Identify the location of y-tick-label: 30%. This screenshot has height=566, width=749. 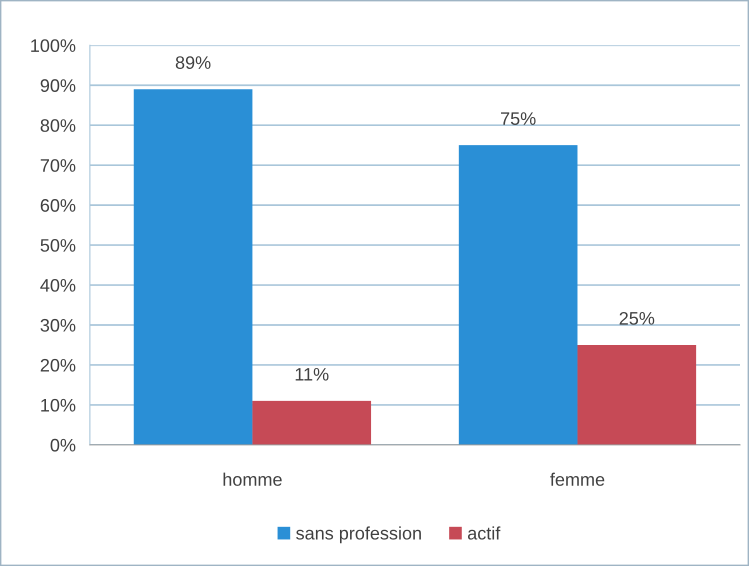
(58, 325).